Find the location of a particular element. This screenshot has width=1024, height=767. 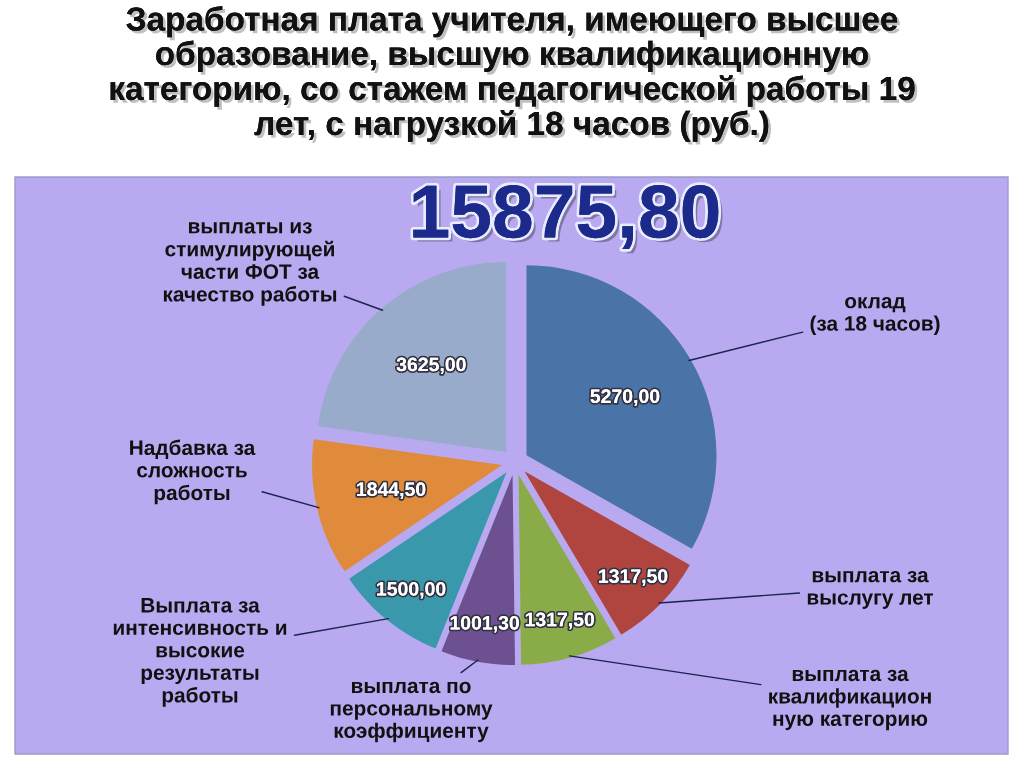

slice-label: выплата за квалификацион ную категорию is located at coordinates (850, 700).